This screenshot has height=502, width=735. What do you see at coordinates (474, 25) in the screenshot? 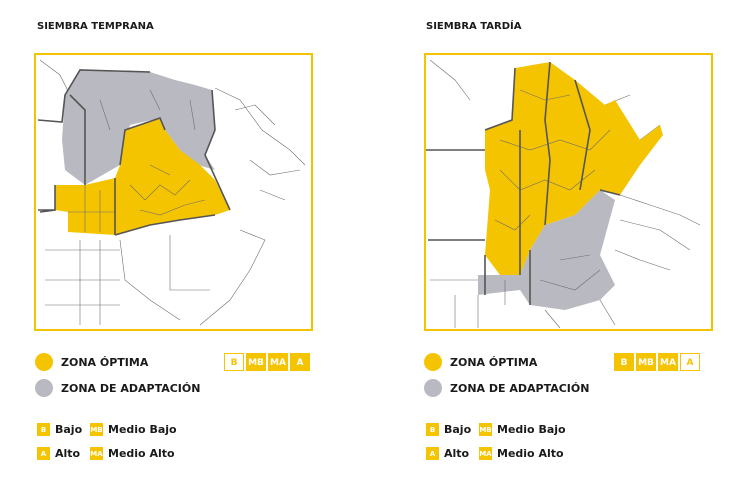
I see `panel-title: SIEMBRA TARDÍA` at bounding box center [474, 25].